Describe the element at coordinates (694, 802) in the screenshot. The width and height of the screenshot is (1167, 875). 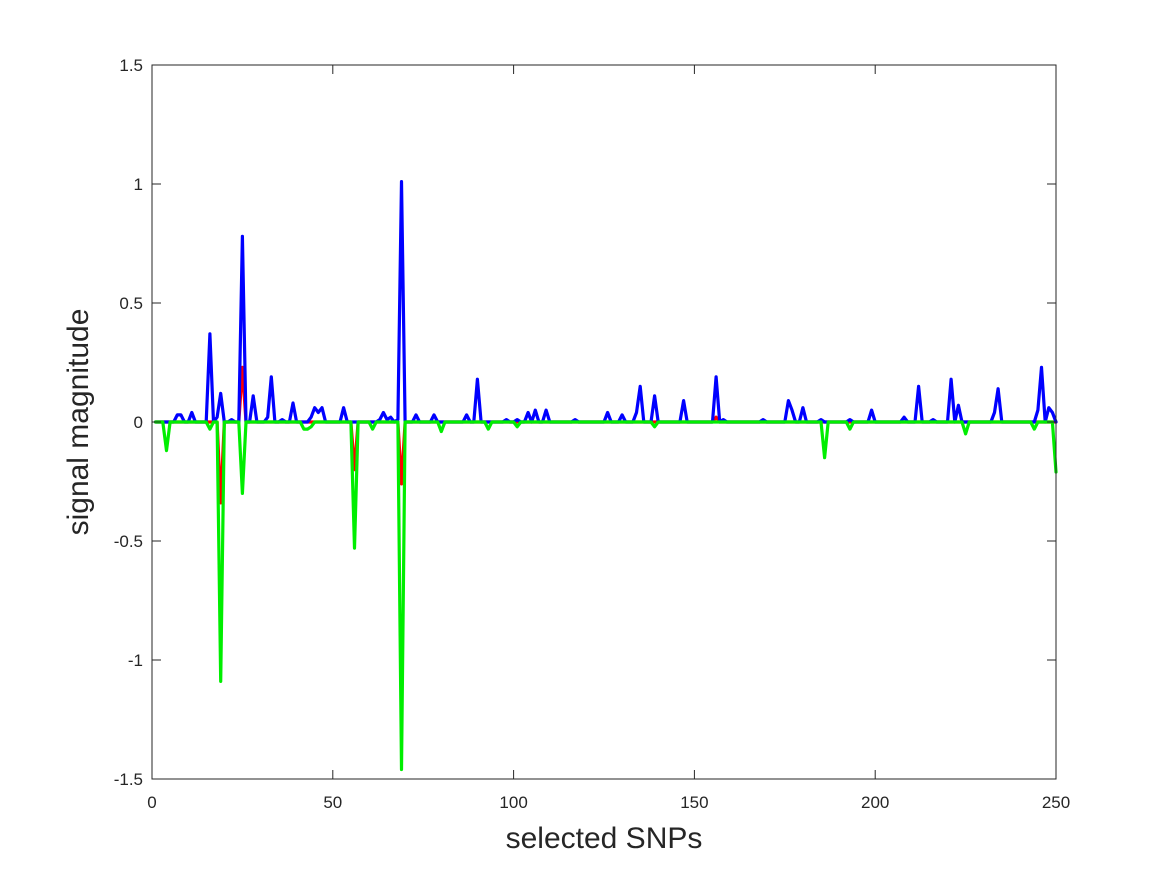
I see `x-tick-label: 150` at that location.